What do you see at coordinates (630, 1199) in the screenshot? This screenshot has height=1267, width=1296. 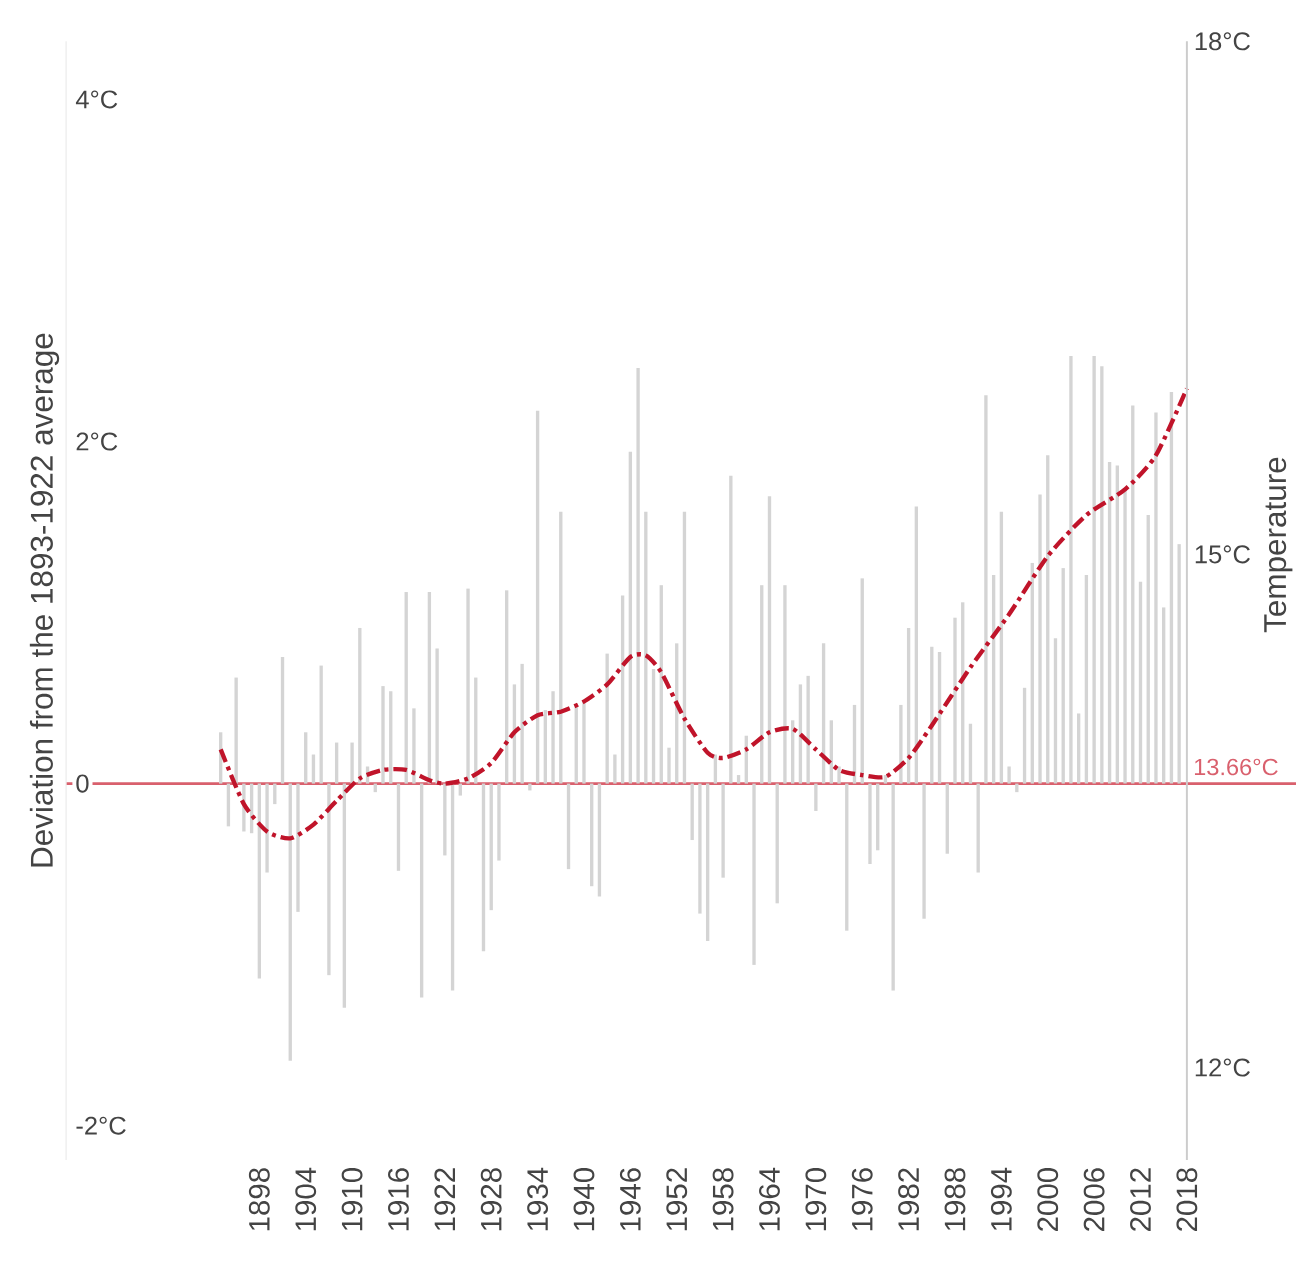 I see `x-tick-label: 1946` at bounding box center [630, 1199].